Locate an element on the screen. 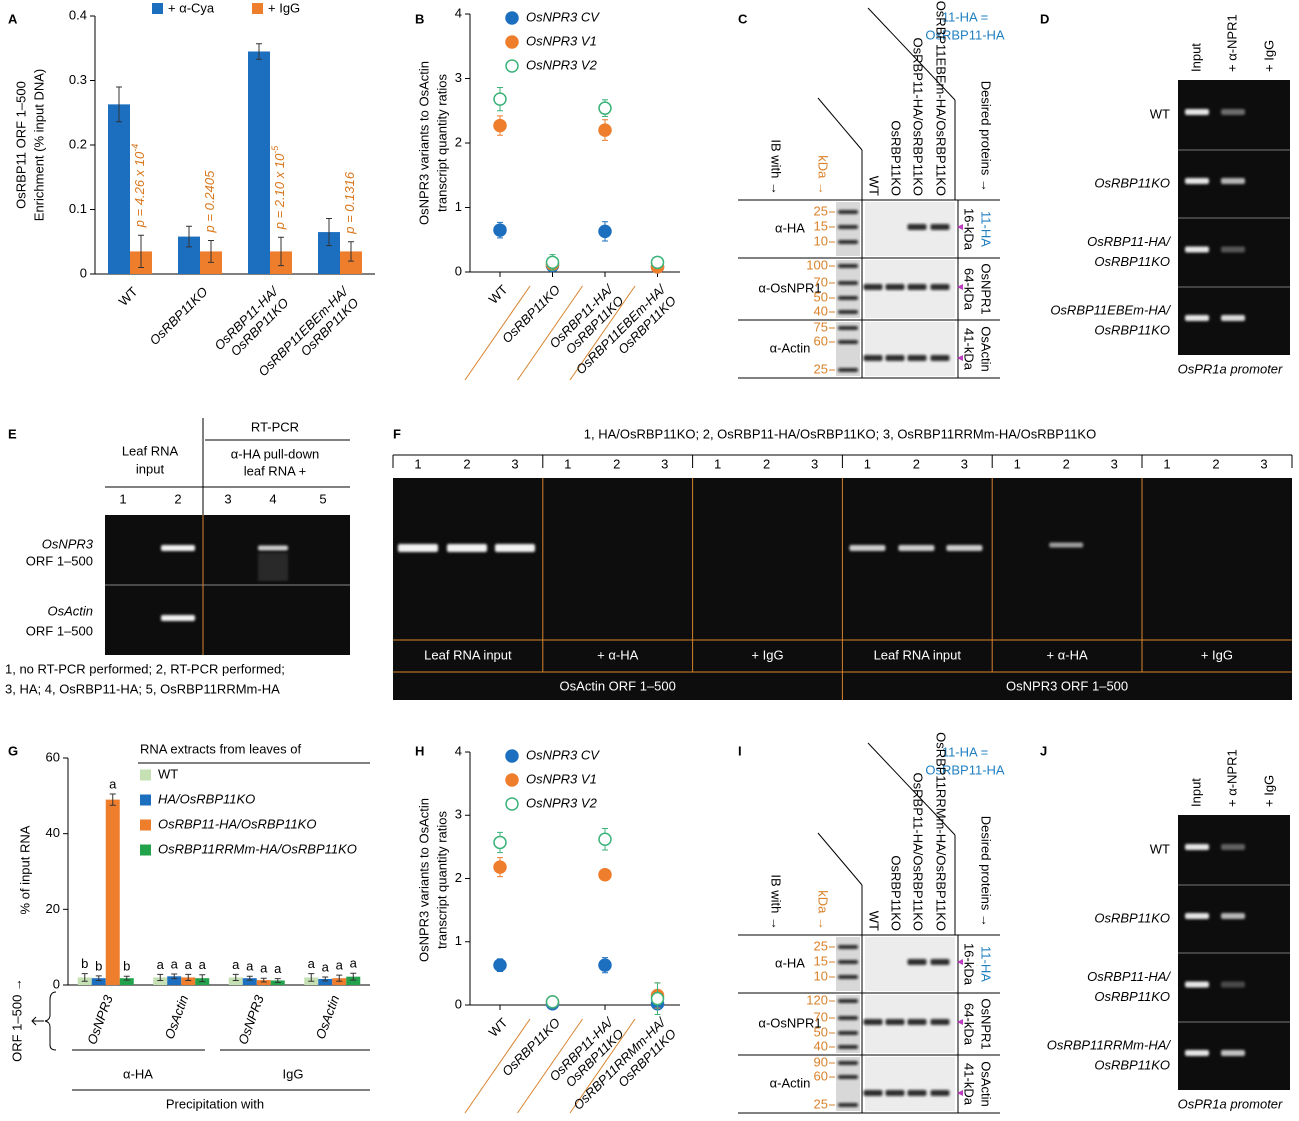  lane-label: 5 is located at coordinates (322, 498).